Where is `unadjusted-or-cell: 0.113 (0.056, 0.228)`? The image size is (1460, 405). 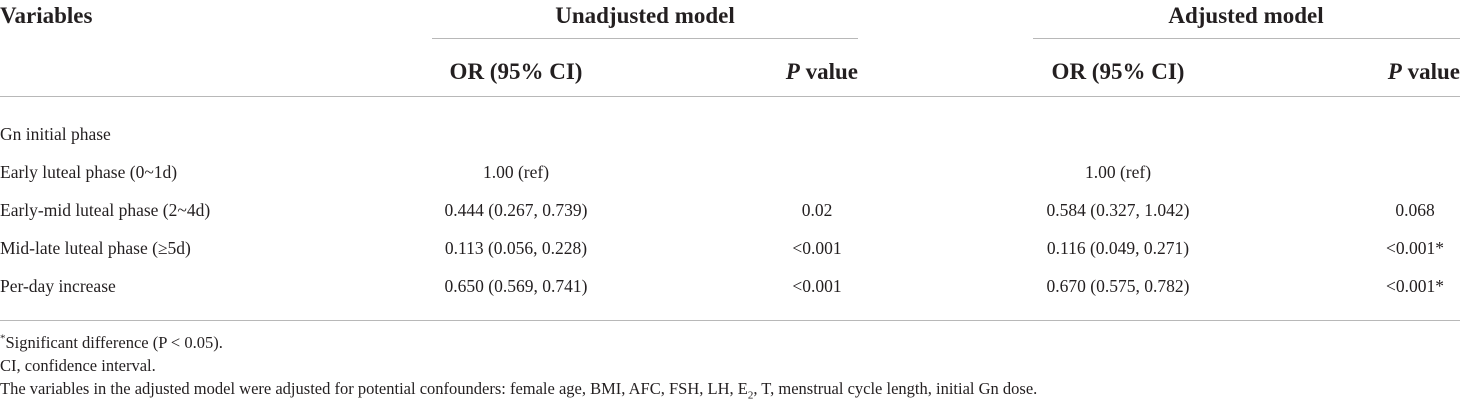 unadjusted-or-cell: 0.113 (0.056, 0.228) is located at coordinates (516, 248).